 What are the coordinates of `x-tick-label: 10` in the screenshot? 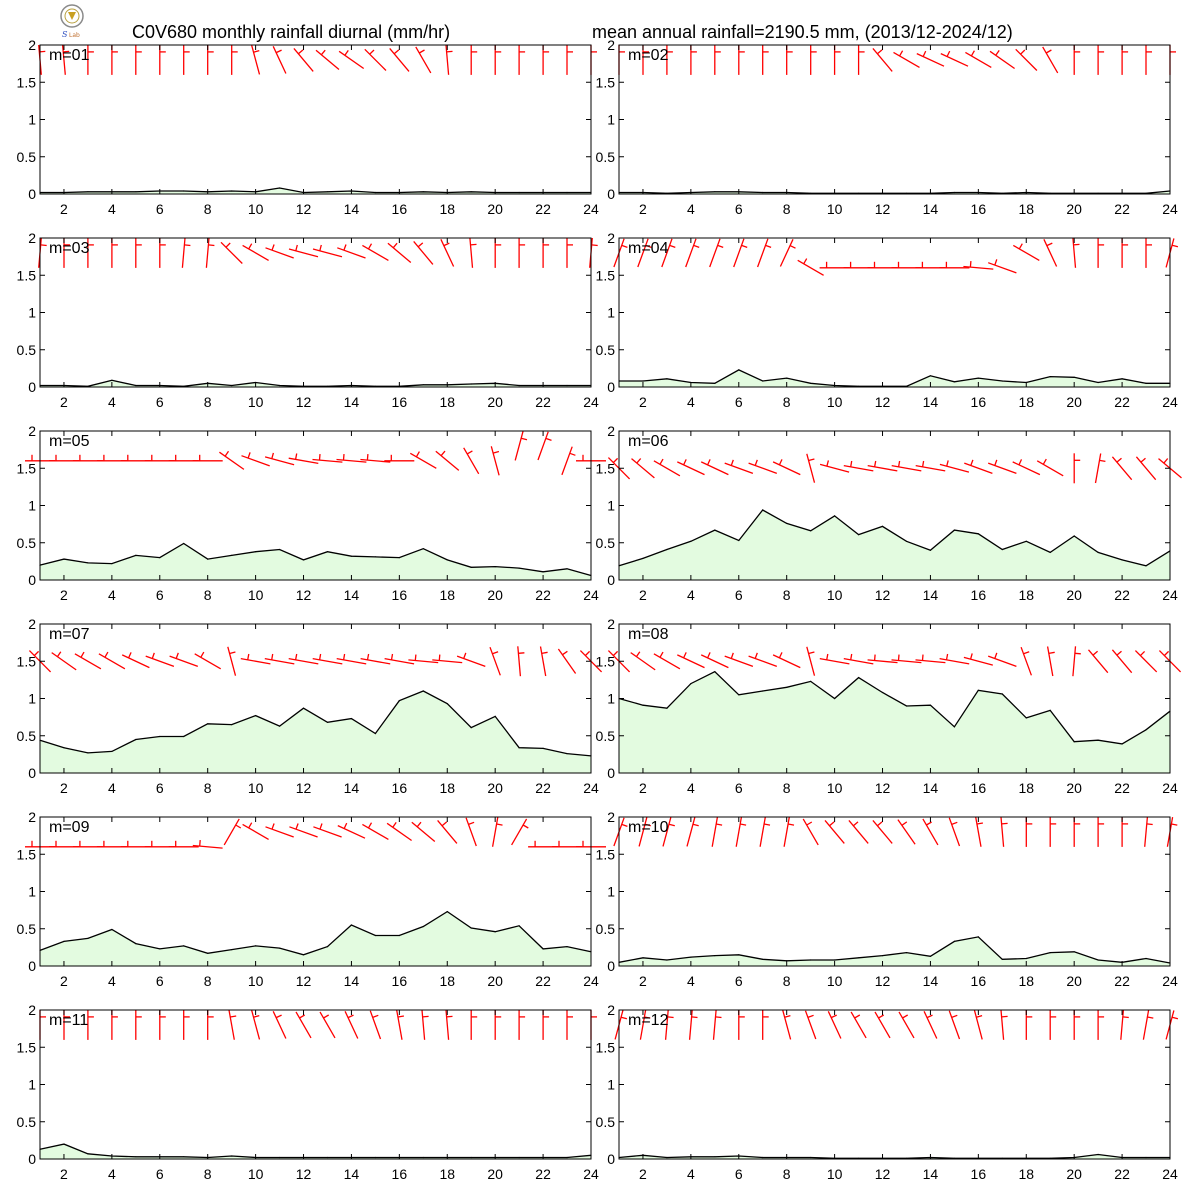 It's located at (256, 209).